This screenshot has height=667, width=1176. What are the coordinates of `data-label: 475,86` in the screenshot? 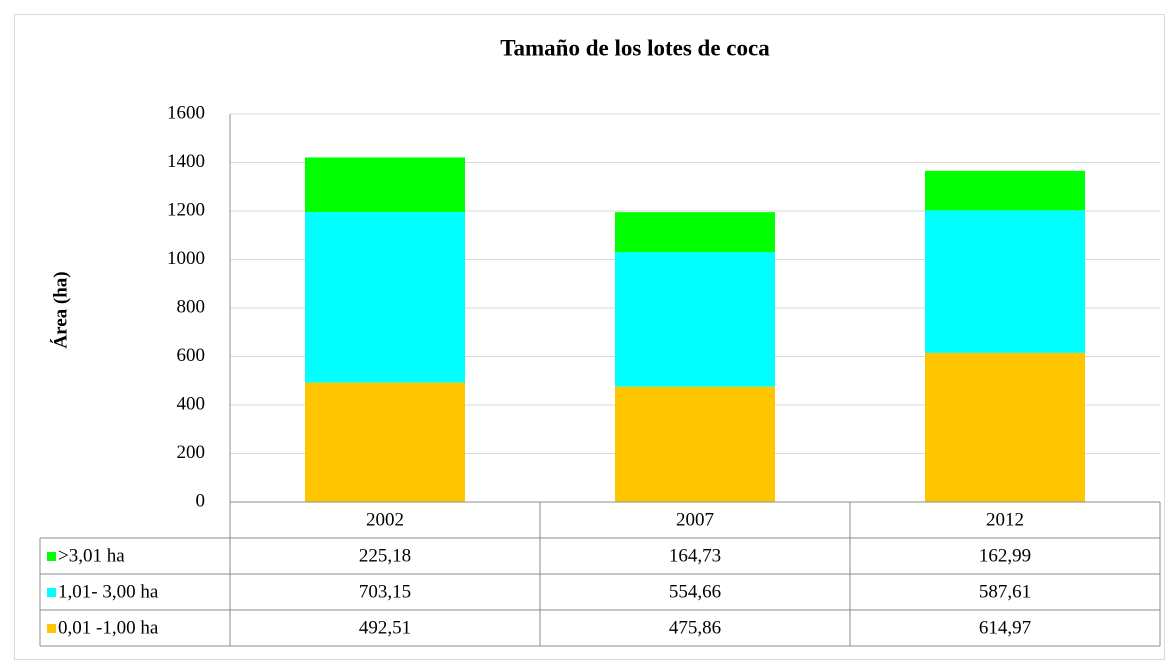 It's located at (695, 627).